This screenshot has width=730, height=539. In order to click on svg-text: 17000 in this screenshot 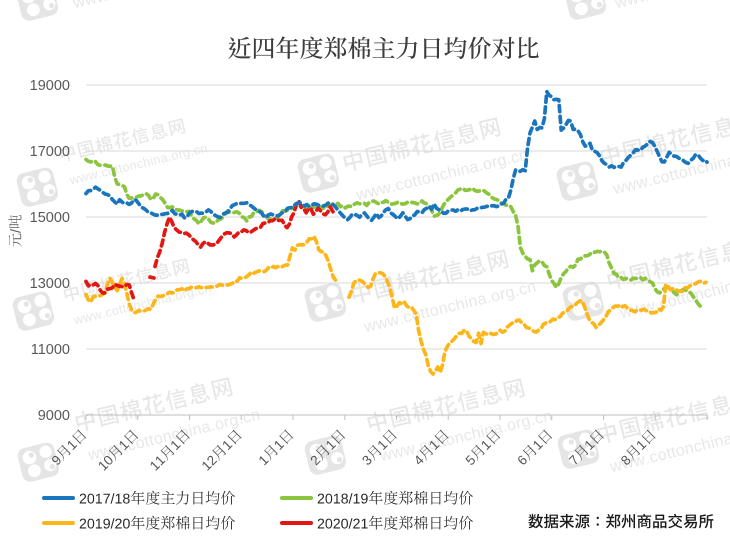, I will do `click(50, 152)`.